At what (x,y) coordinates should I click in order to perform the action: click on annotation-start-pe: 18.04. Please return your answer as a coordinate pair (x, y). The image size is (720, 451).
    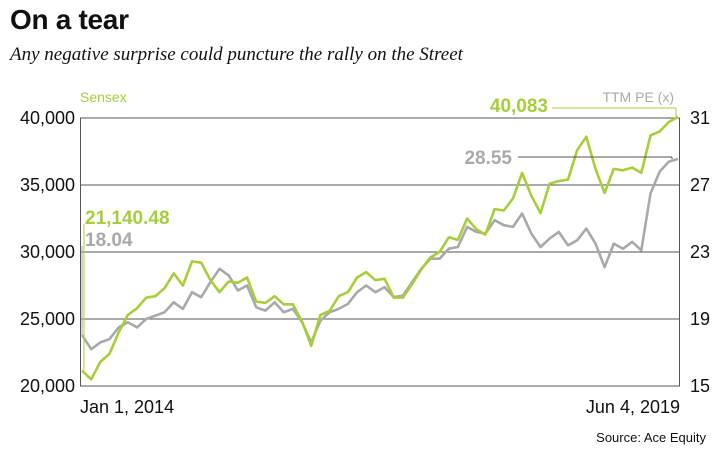
    Looking at the image, I should click on (109, 240).